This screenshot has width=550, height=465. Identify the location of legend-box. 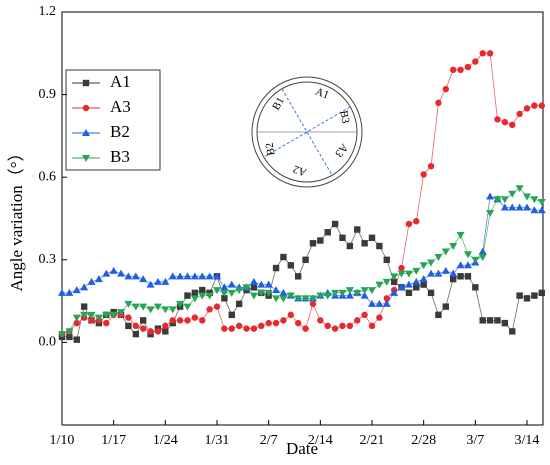
(113, 120).